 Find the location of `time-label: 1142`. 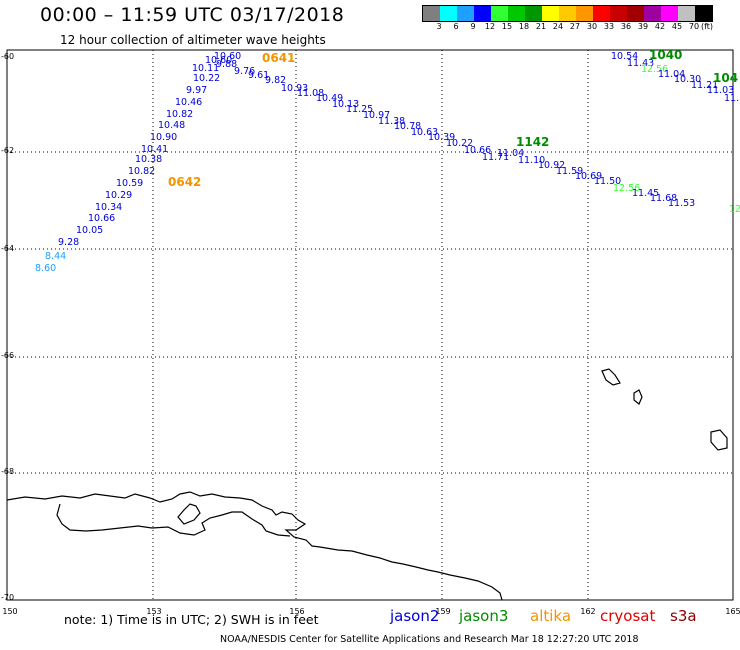

time-label: 1142 is located at coordinates (532, 142).